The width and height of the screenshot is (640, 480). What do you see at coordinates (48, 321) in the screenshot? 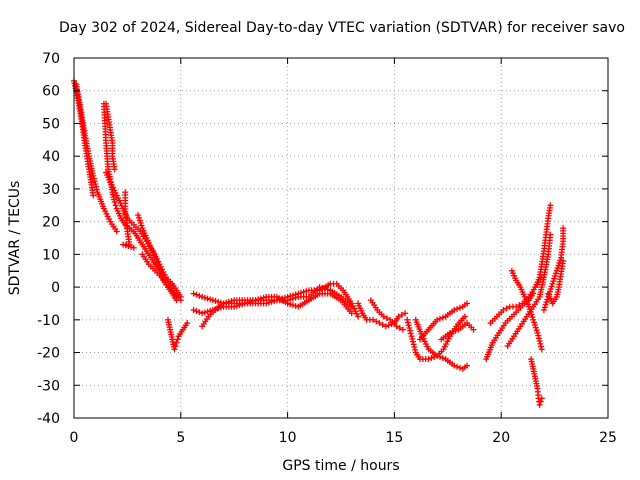
I see `y-tick-label: -10` at bounding box center [48, 321].